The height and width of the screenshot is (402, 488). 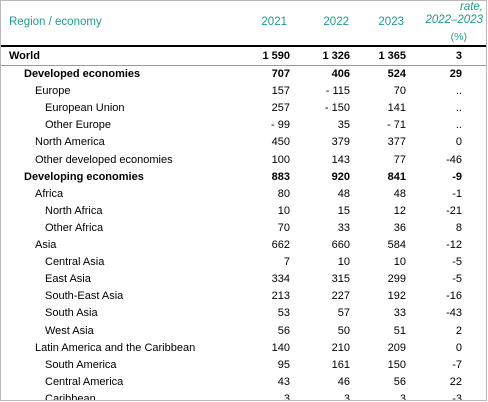 I want to click on cell-rate: 29, so click(x=455, y=74).